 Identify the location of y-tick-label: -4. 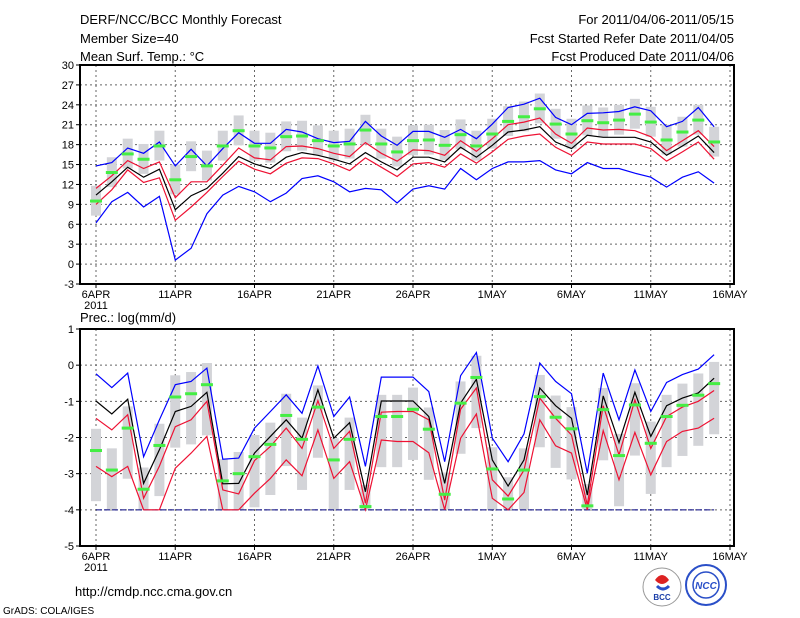
(69, 511).